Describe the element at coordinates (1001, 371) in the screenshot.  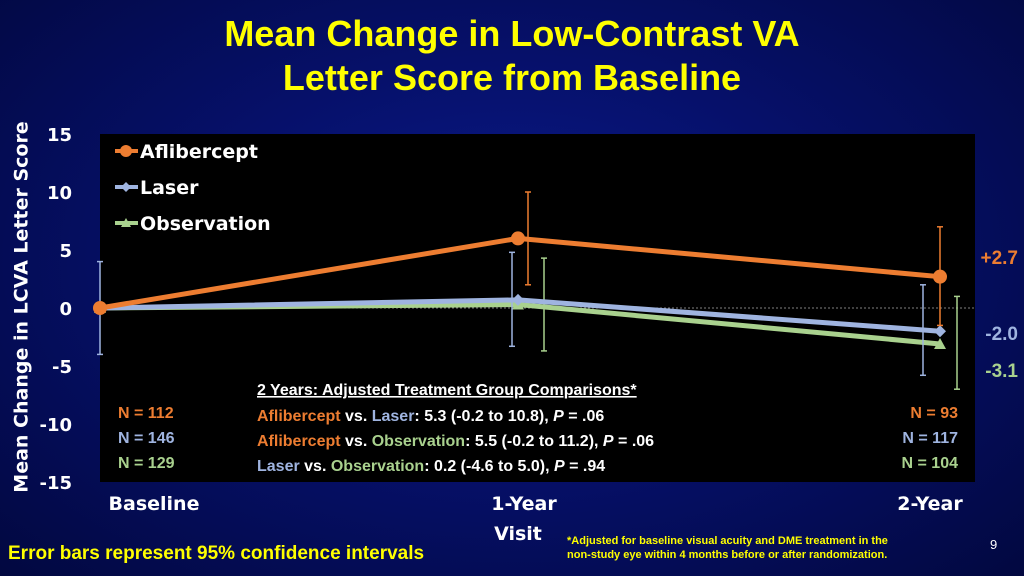
I see `end-value-label: -3.1` at that location.